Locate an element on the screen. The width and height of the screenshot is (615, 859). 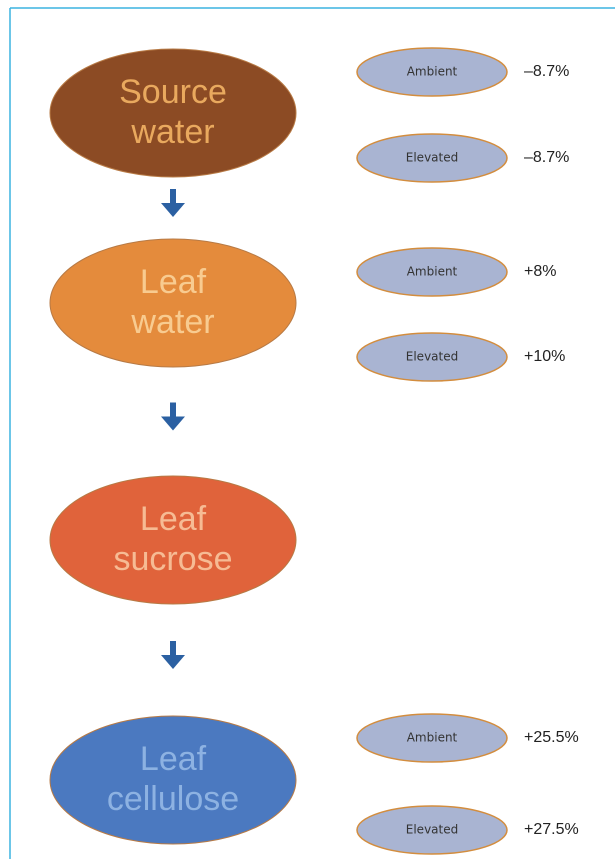
stage-label: Source is located at coordinates (173, 92).